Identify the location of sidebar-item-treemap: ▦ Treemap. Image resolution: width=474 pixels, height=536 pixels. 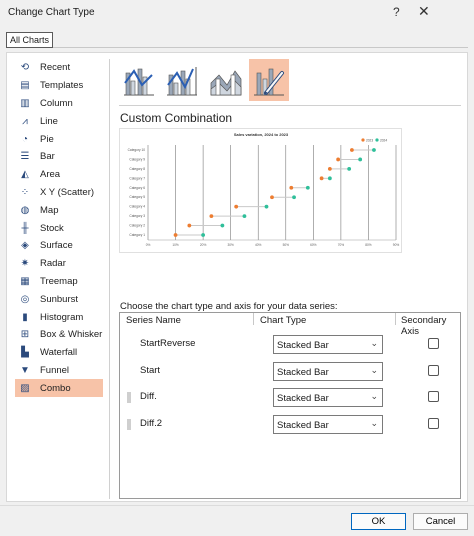
(59, 282).